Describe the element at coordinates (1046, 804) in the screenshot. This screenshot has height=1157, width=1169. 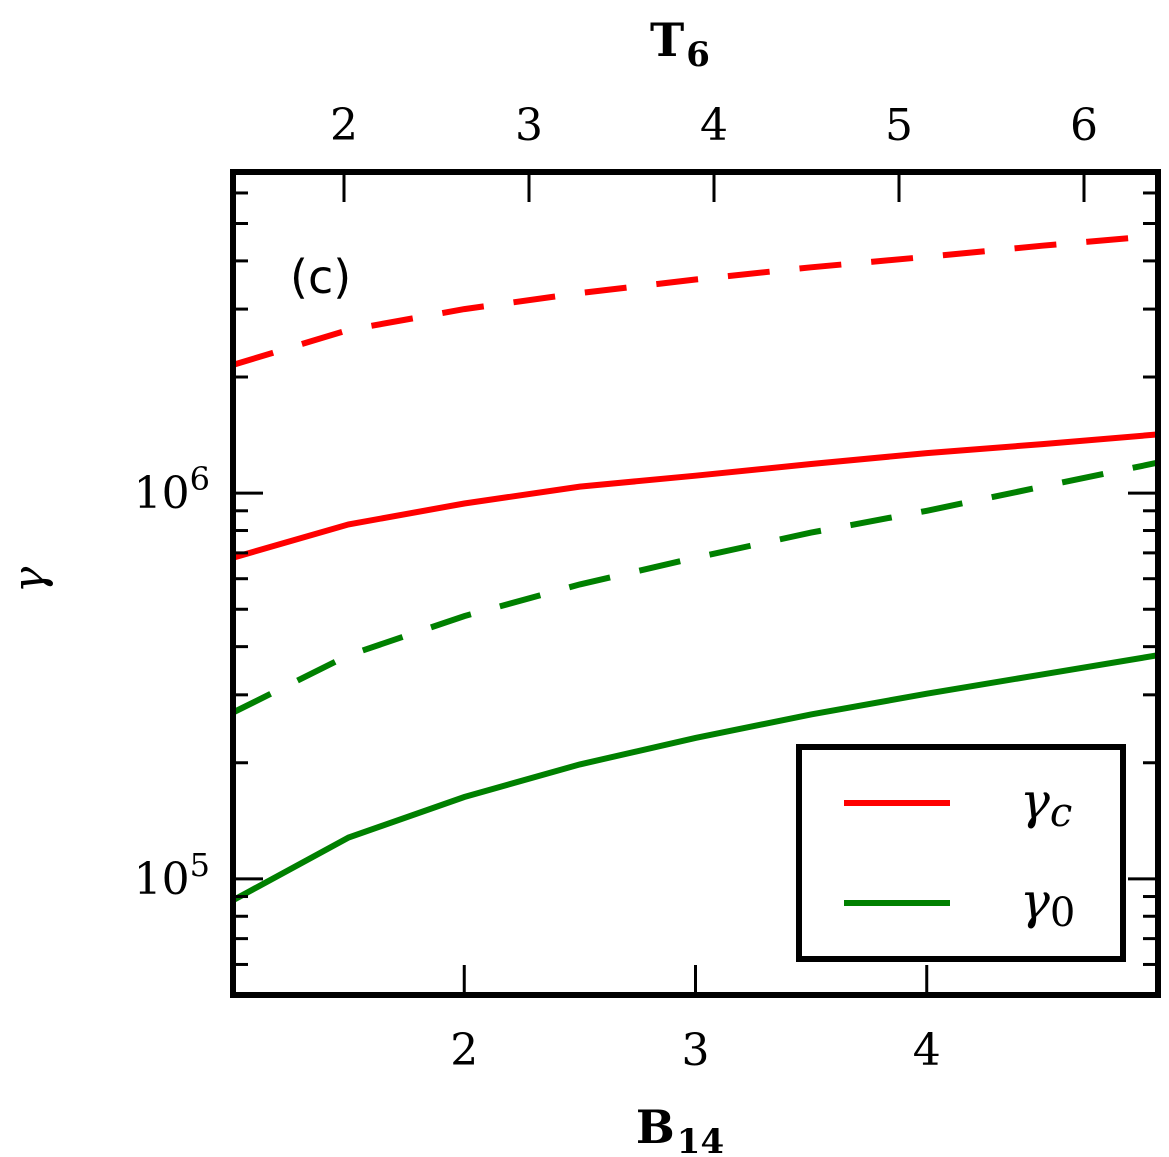
I see `legend-label-gamma-c: γc` at that location.